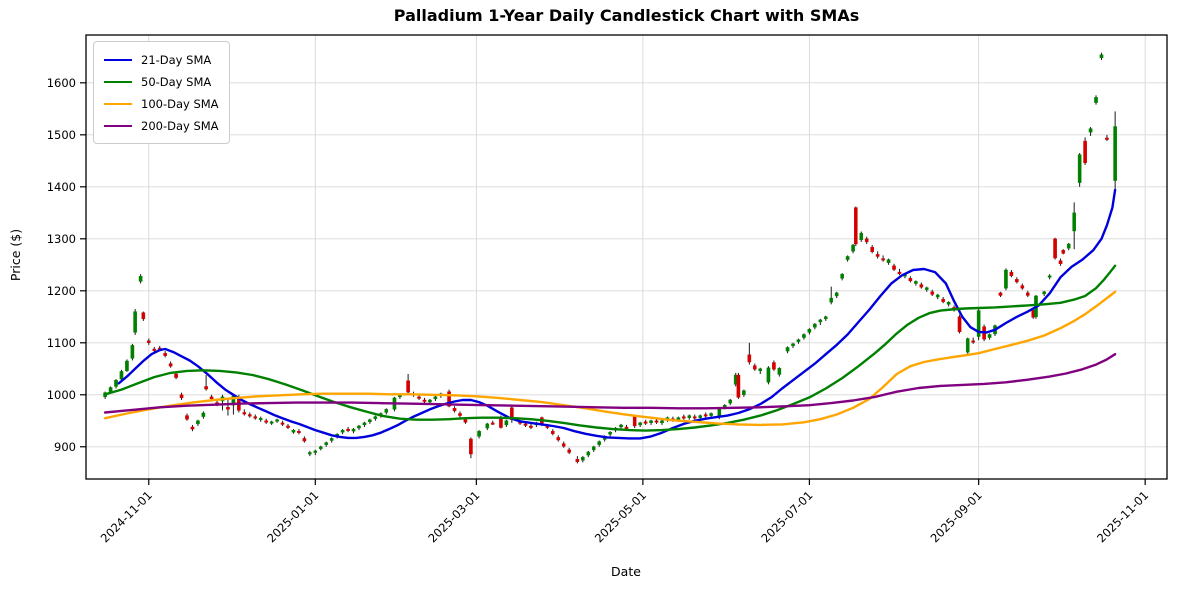 This screenshot has width=1186, height=590. I want to click on y-tick-label: 1500, so click(61, 135).